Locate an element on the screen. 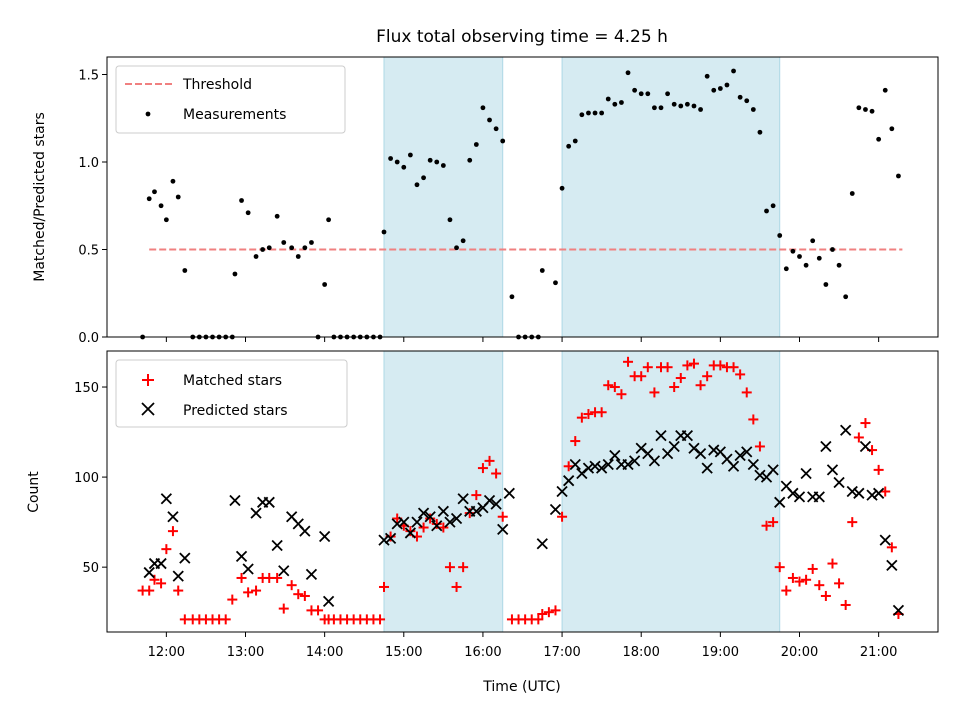 The height and width of the screenshot is (720, 960). bottom-y-tick-label: 100 is located at coordinates (86, 478).